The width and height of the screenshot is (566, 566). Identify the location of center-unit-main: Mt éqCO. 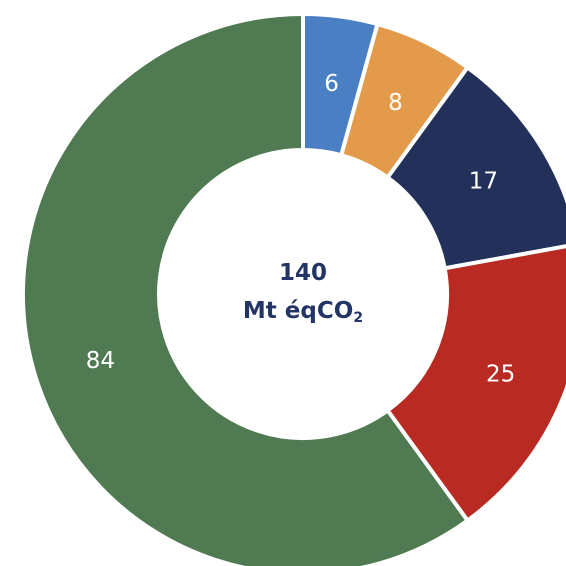
(298, 311).